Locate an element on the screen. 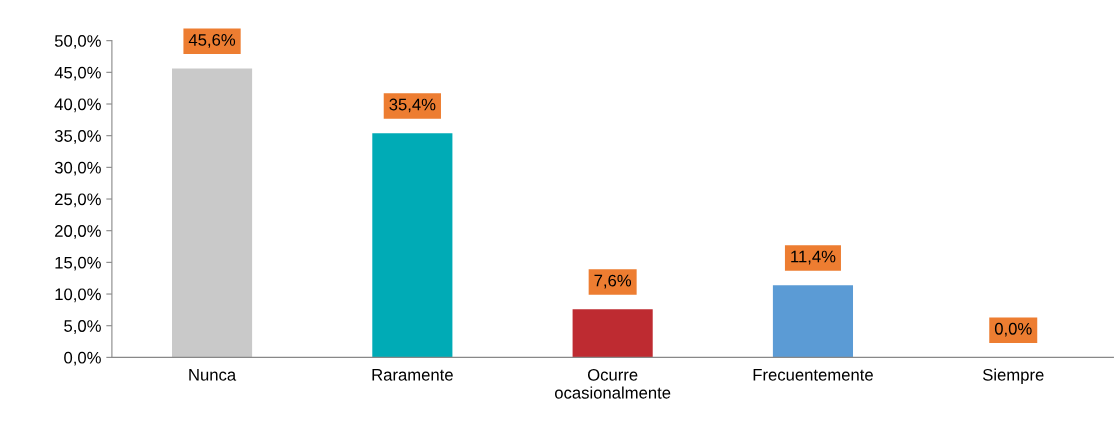 Image resolution: width=1119 pixels, height=428 pixels. data-label: 11,4% is located at coordinates (813, 257).